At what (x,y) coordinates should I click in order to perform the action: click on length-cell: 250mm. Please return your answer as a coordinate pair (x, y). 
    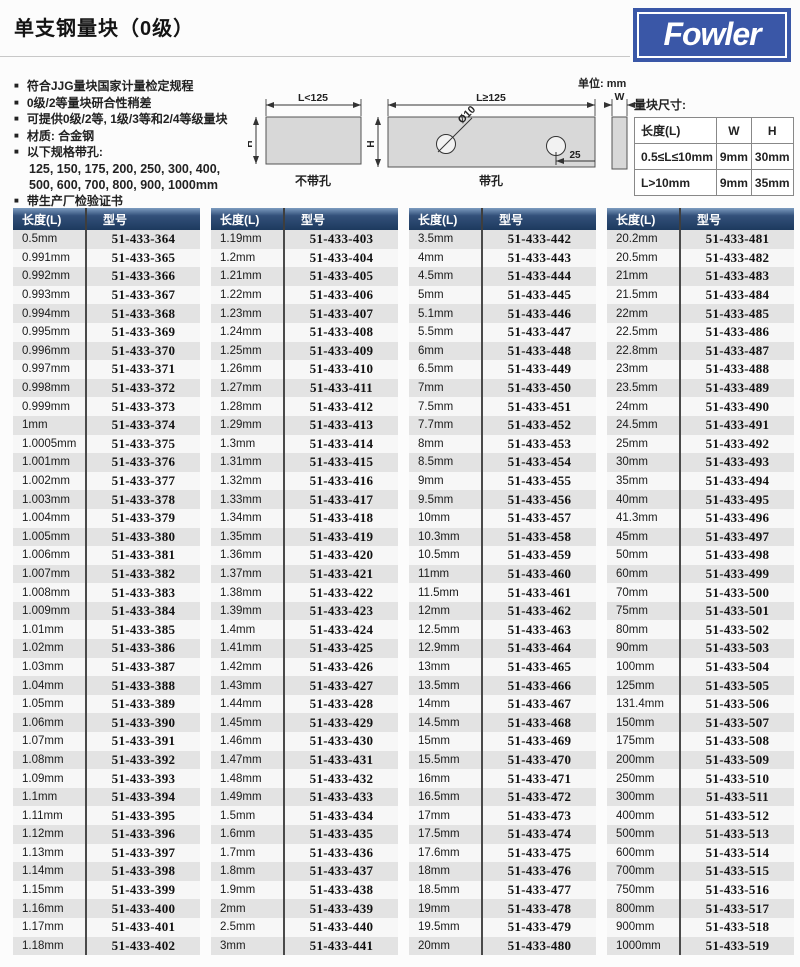
    Looking at the image, I should click on (635, 778).